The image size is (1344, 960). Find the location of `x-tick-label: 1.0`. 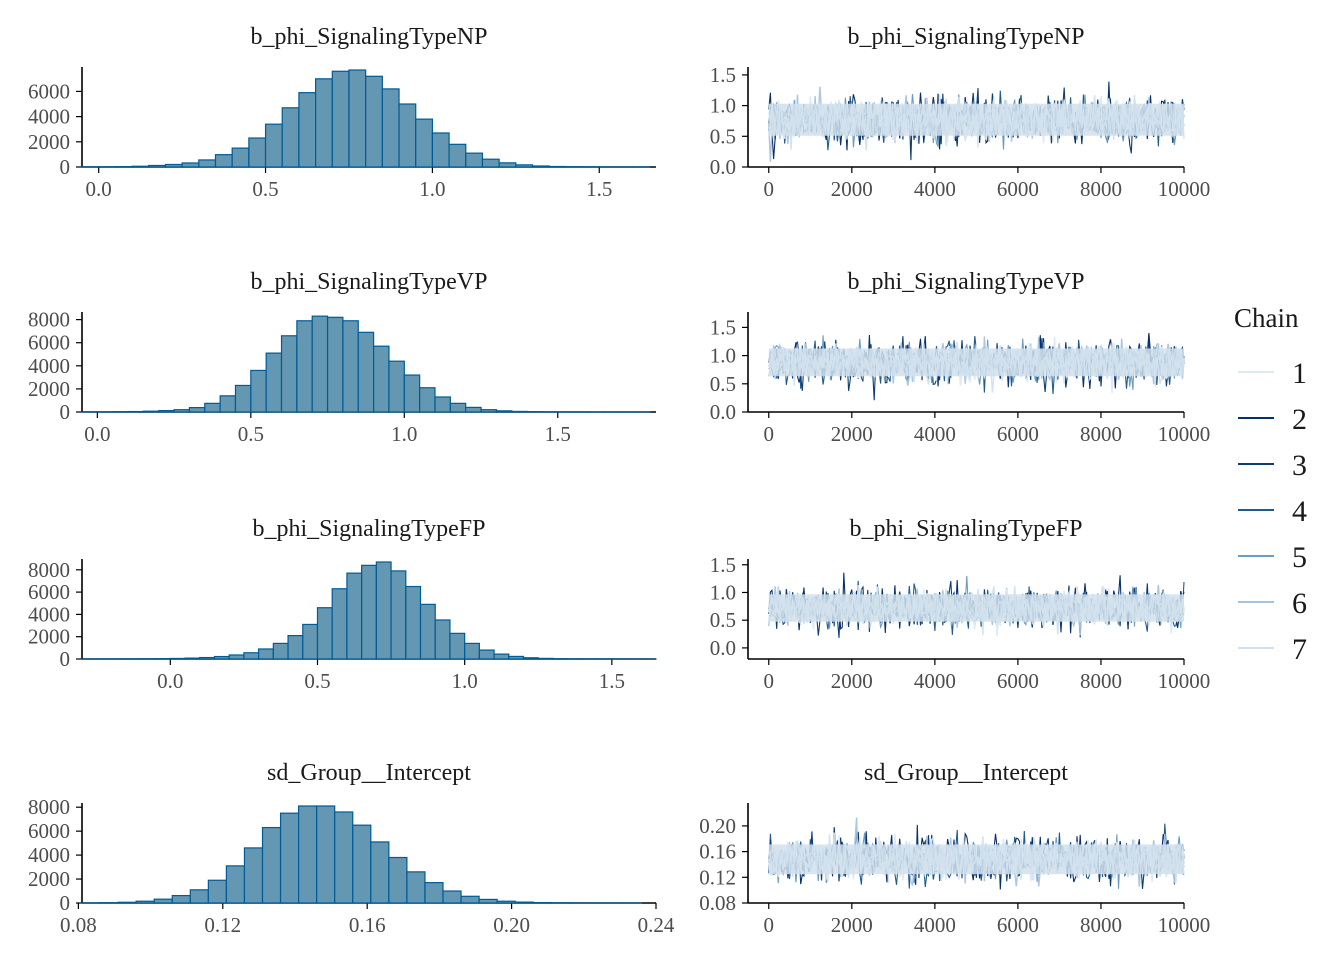

x-tick-label: 1.0 is located at coordinates (465, 681).